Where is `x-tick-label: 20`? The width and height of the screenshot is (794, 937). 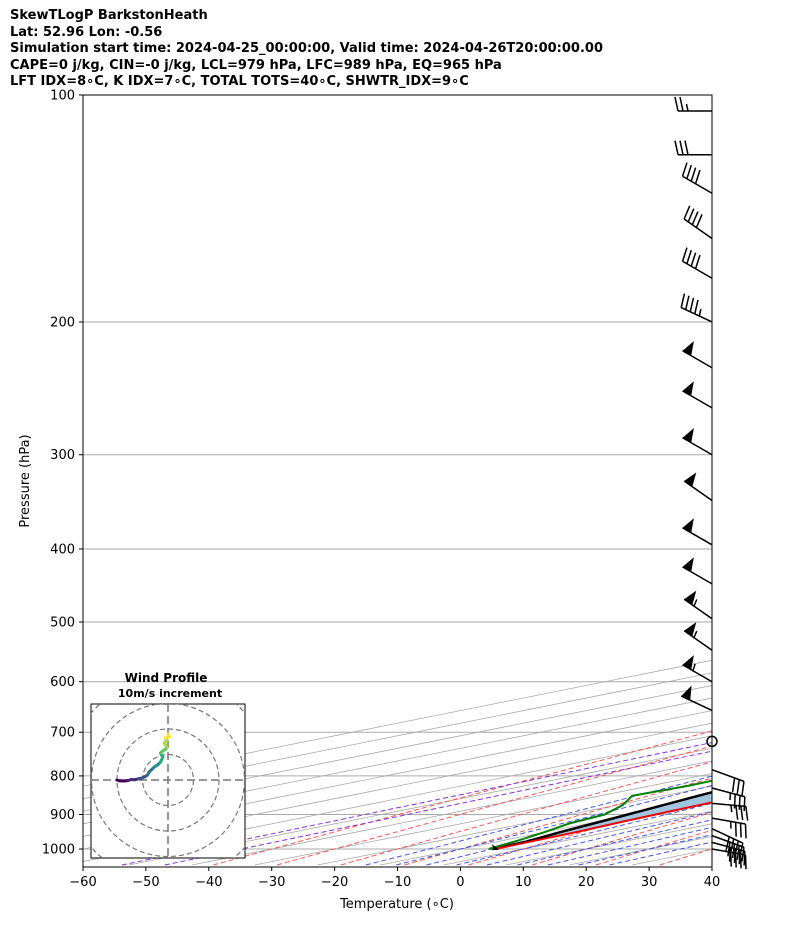 x-tick-label: 20 is located at coordinates (586, 882).